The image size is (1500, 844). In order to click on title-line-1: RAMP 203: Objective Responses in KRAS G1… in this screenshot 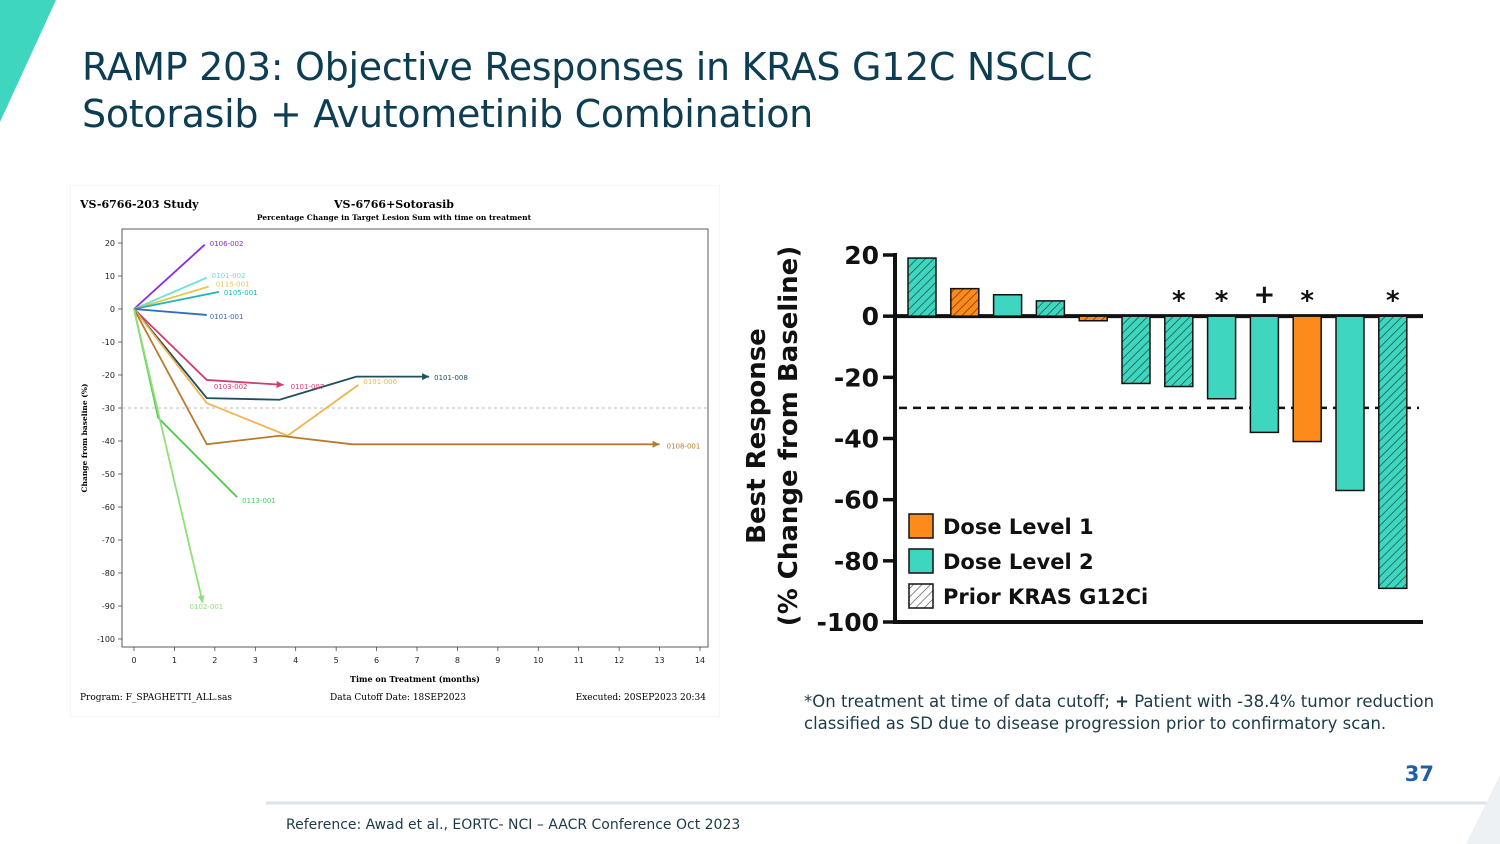, I will do `click(587, 67)`.